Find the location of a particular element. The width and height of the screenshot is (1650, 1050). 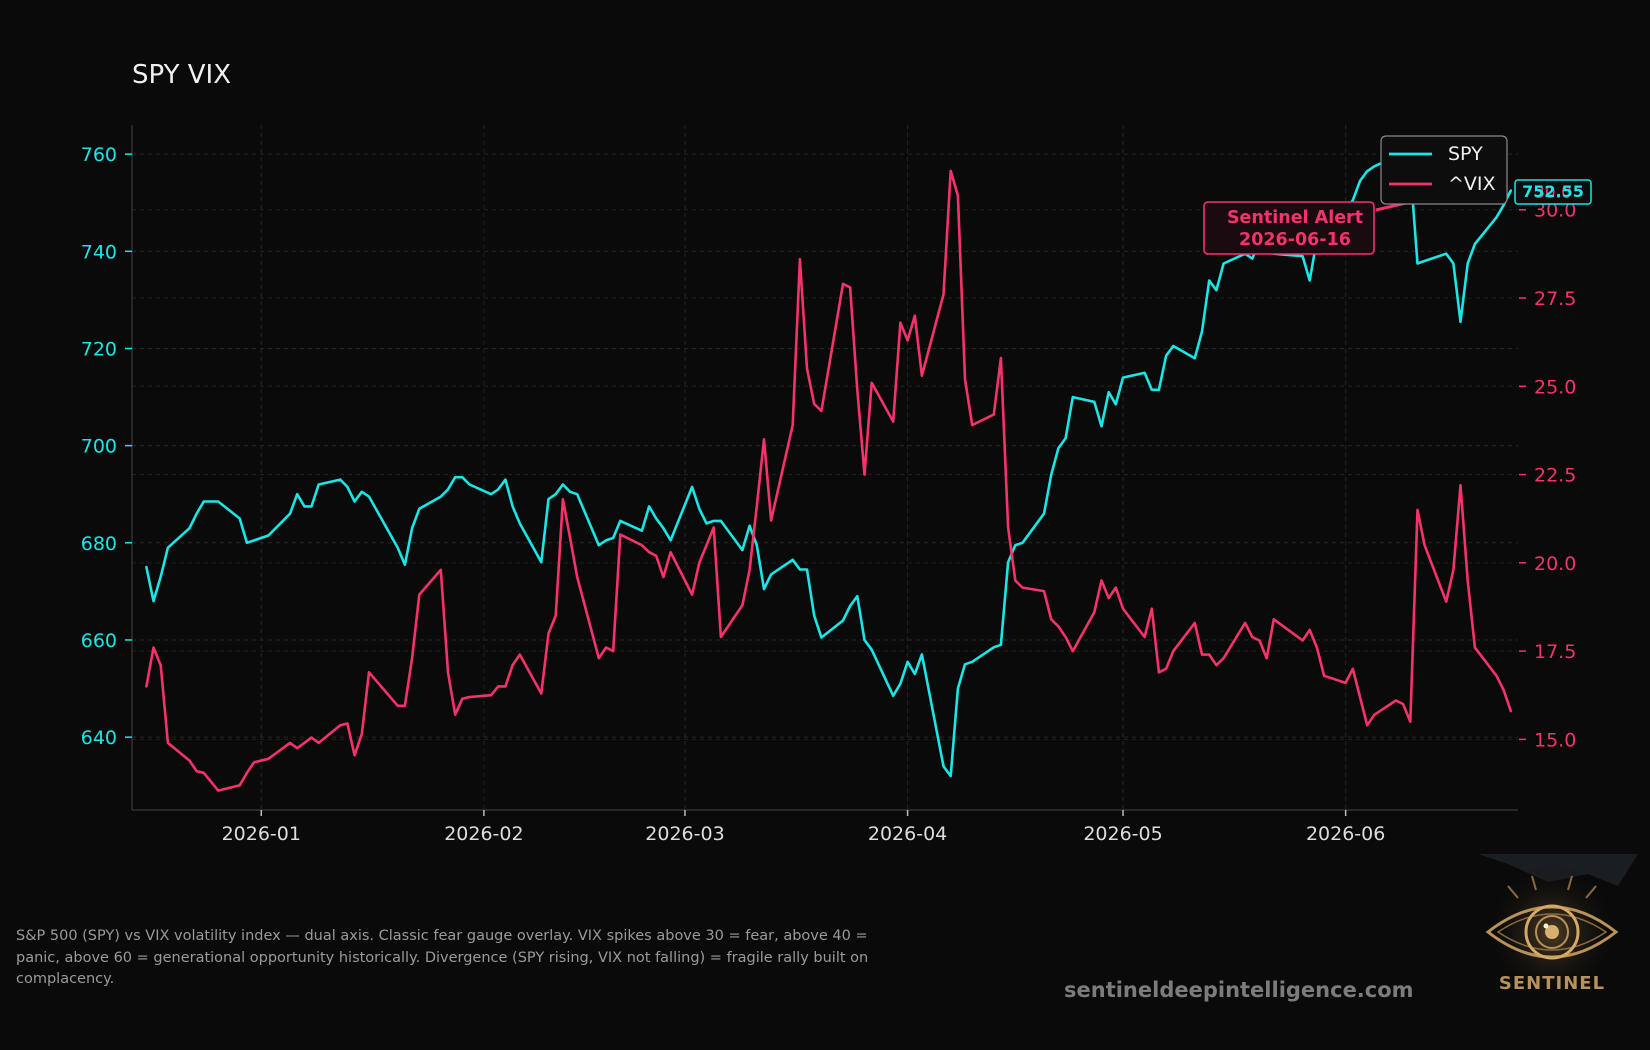

left-axis-ticks: 640 660 680 700 720 740 760 is located at coordinates (106, 446).